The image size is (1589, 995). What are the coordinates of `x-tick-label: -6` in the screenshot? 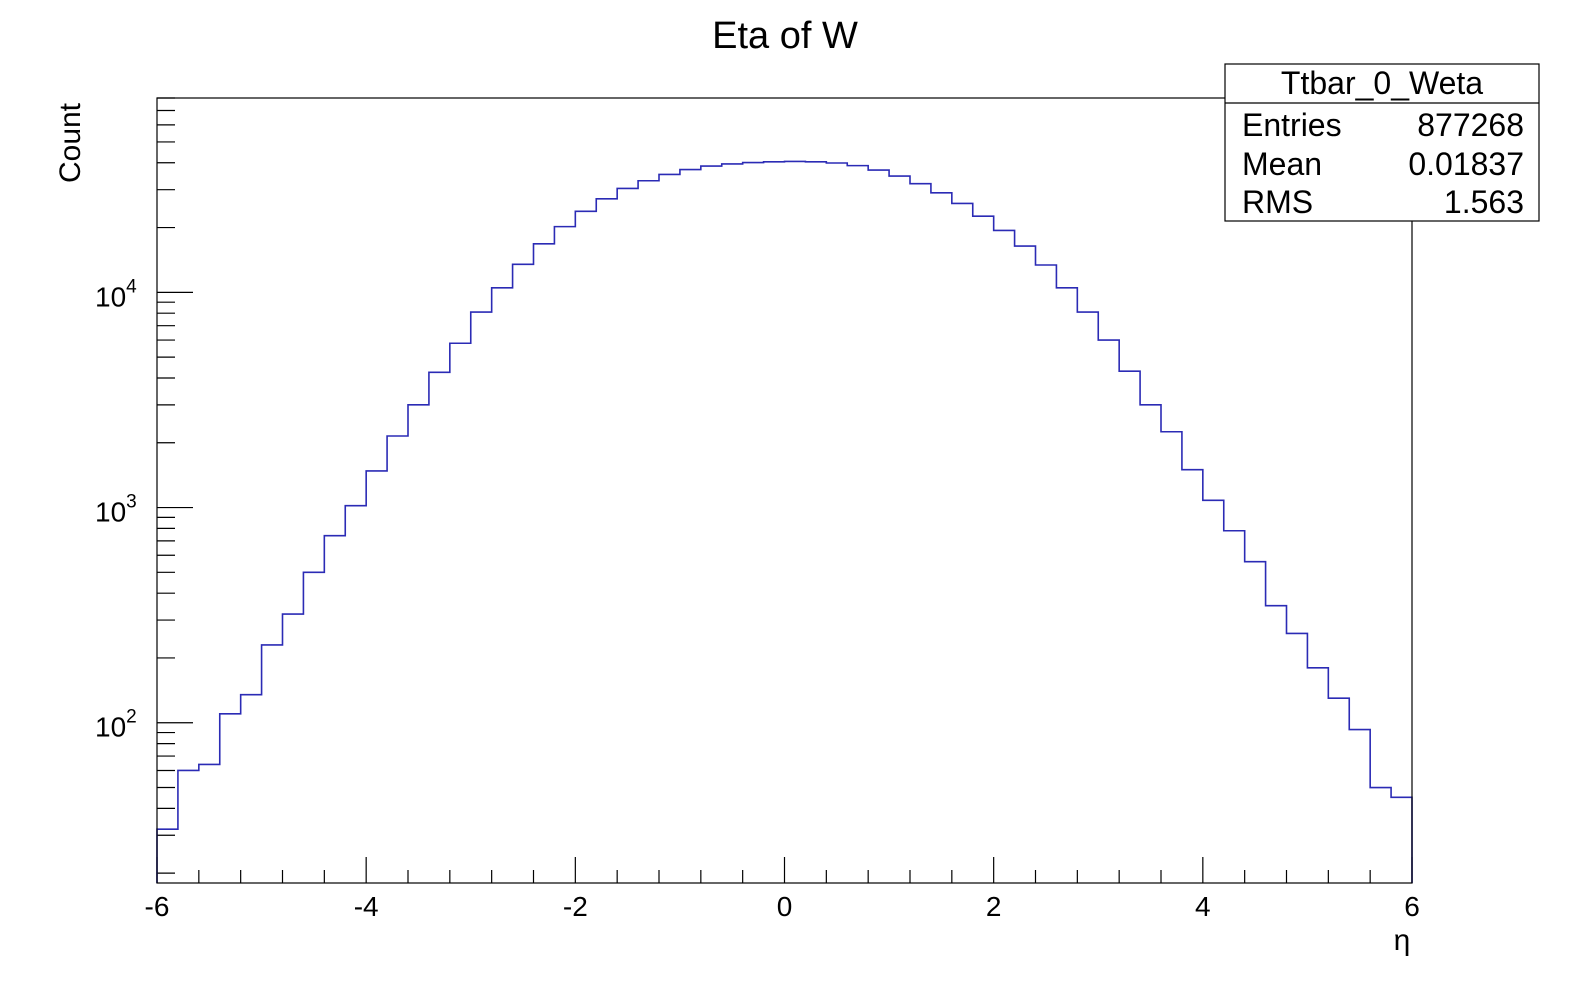 It's located at (157, 906).